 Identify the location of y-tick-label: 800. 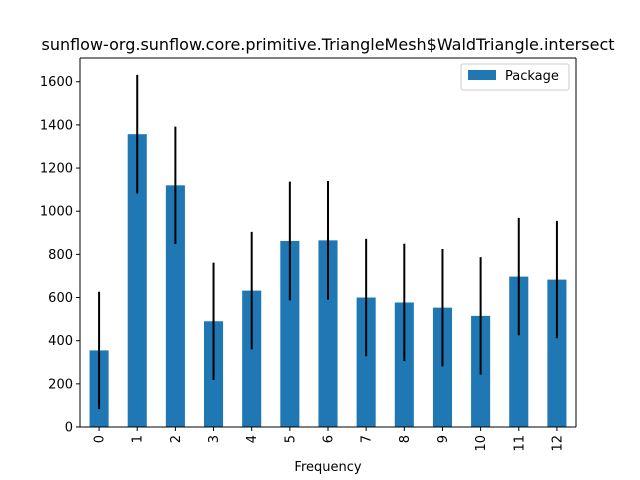
(60, 255).